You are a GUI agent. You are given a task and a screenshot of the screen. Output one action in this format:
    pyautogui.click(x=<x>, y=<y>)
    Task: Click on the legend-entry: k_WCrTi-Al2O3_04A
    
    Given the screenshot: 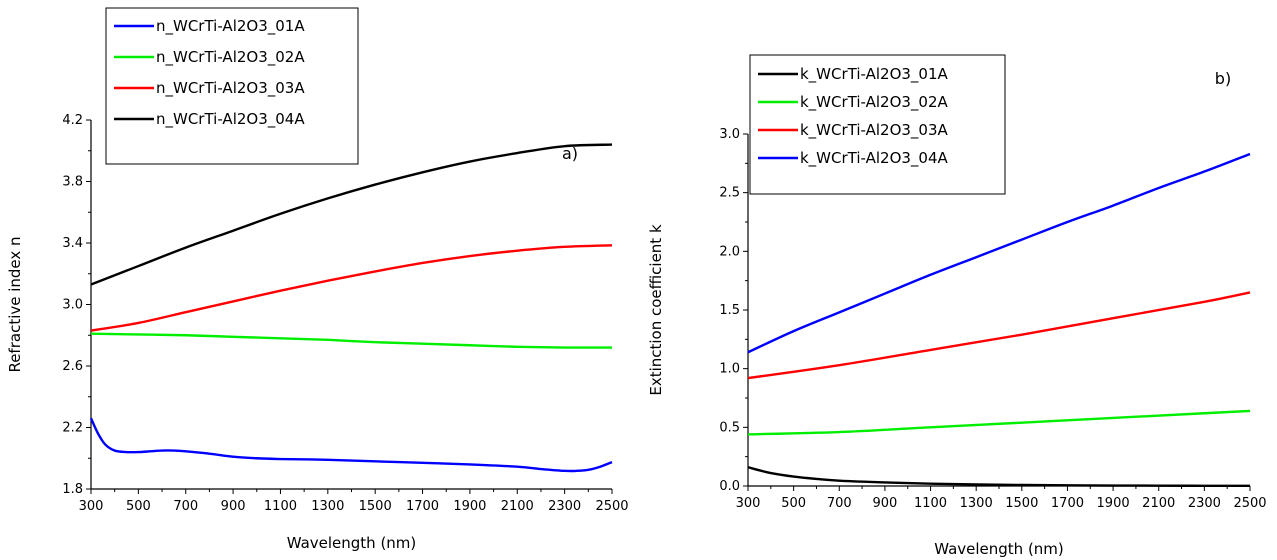 What is the action you would take?
    pyautogui.click(x=874, y=158)
    